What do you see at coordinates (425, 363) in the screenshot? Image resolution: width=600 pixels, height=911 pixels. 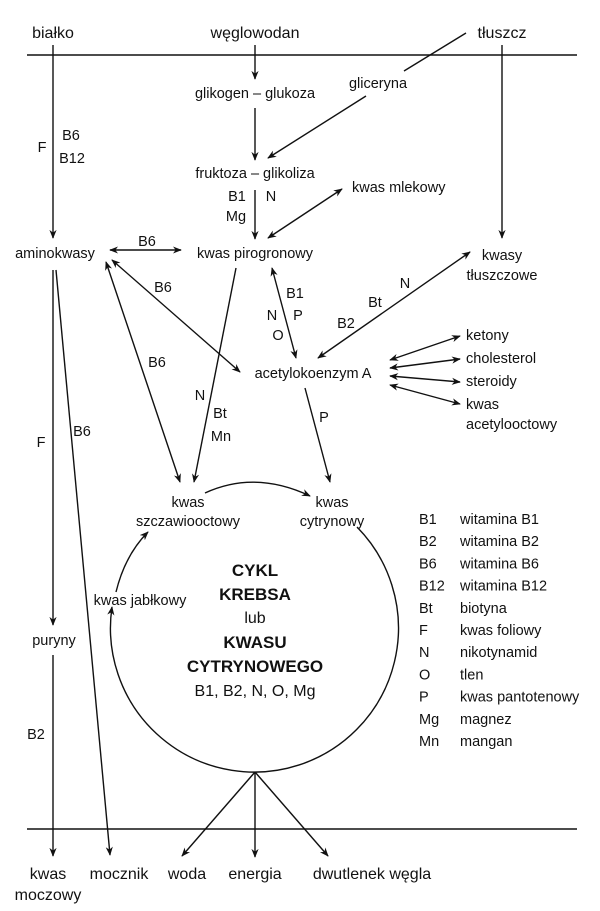 I see `arrow-acetyl-cholesterol` at bounding box center [425, 363].